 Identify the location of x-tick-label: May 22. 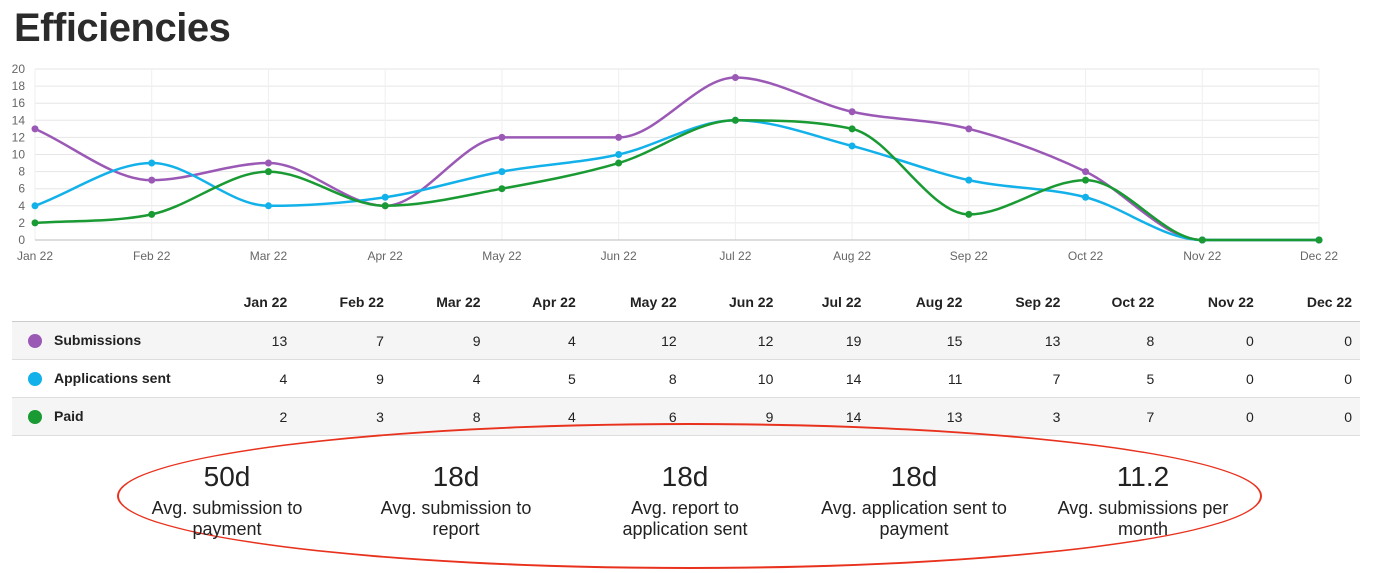
(502, 256).